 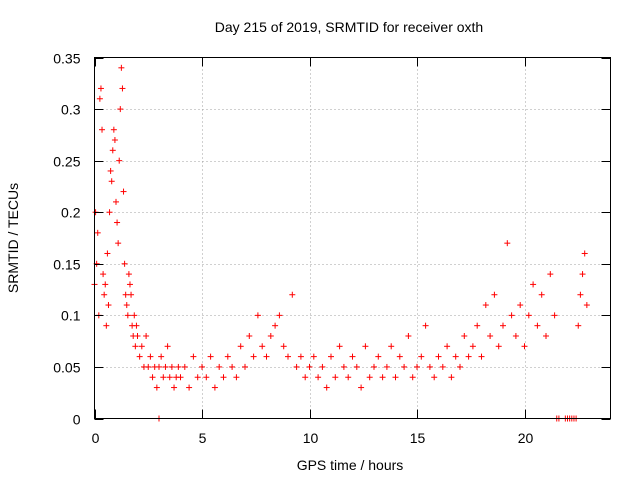 I want to click on x-tick-label: 10, so click(x=311, y=438).